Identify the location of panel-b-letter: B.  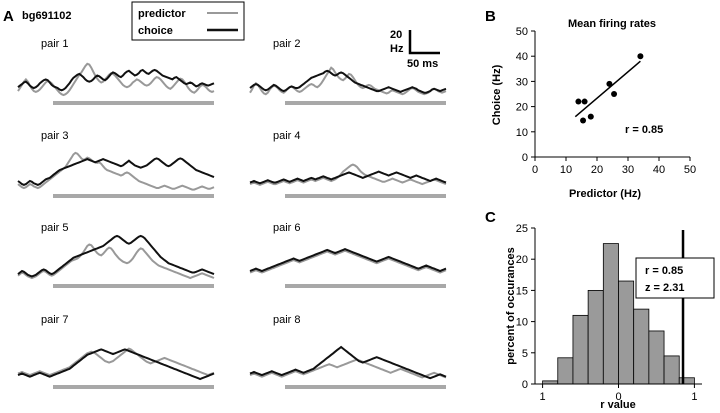
(490, 16).